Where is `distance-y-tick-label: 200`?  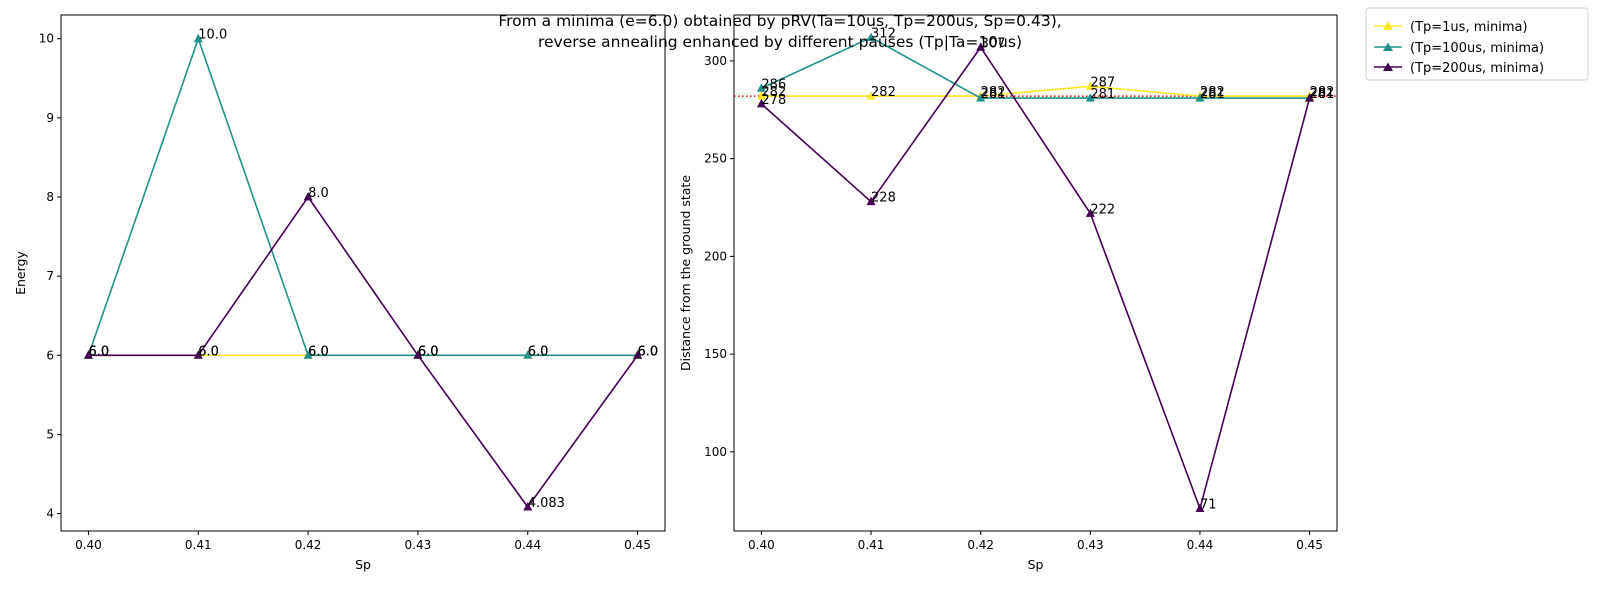 distance-y-tick-label: 200 is located at coordinates (715, 256).